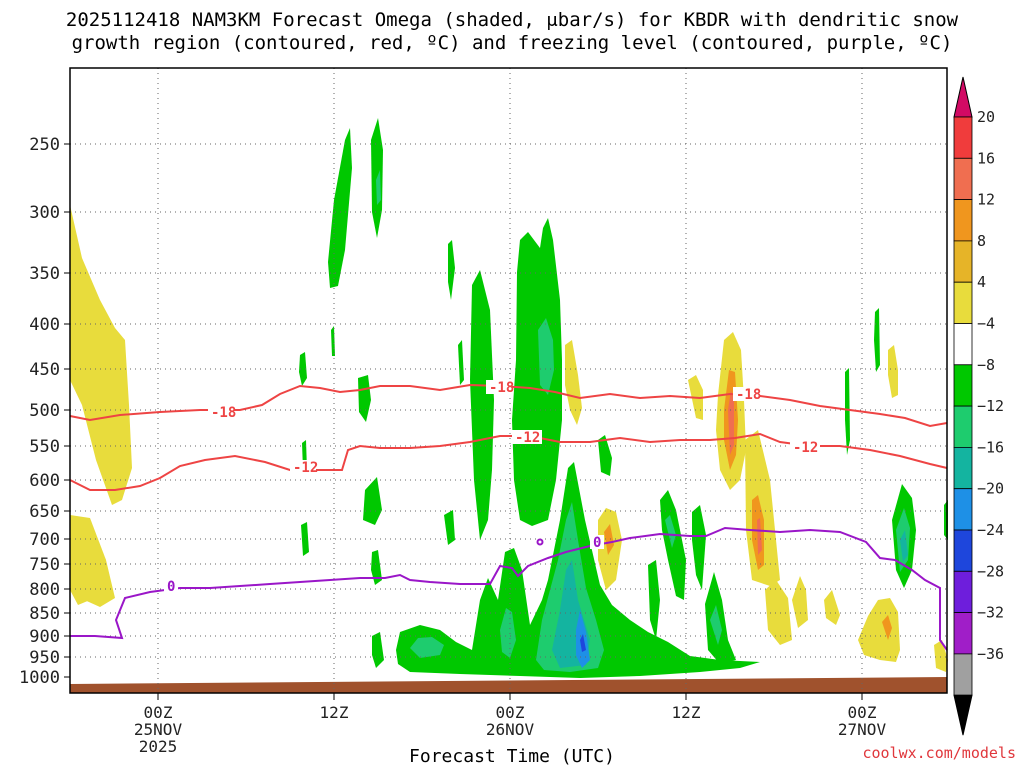 The image size is (1024, 768). What do you see at coordinates (990, 489) in the screenshot?
I see `colorbar-label: −20` at bounding box center [990, 489].